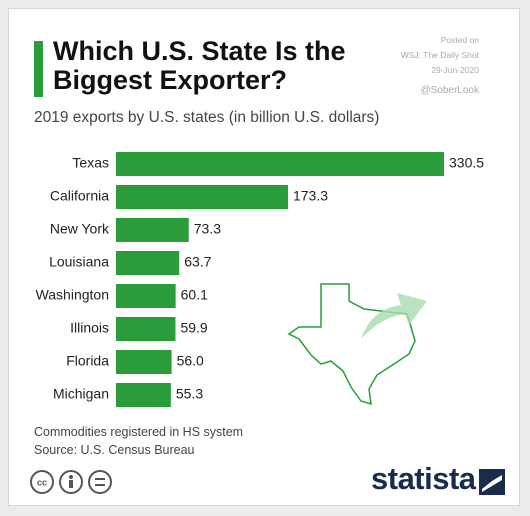 The height and width of the screenshot is (516, 530). What do you see at coordinates (455, 70) in the screenshot?
I see `posted-date: 29-Jun-2020` at bounding box center [455, 70].